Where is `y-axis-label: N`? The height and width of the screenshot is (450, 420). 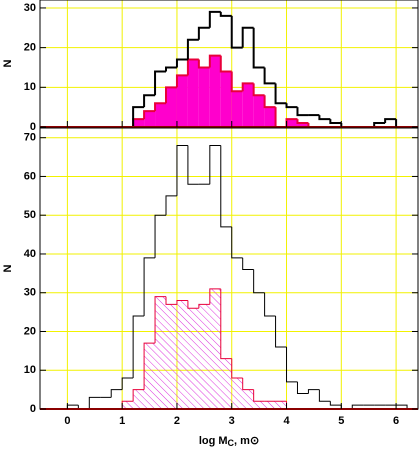
y-axis-label: N is located at coordinates (8, 268).